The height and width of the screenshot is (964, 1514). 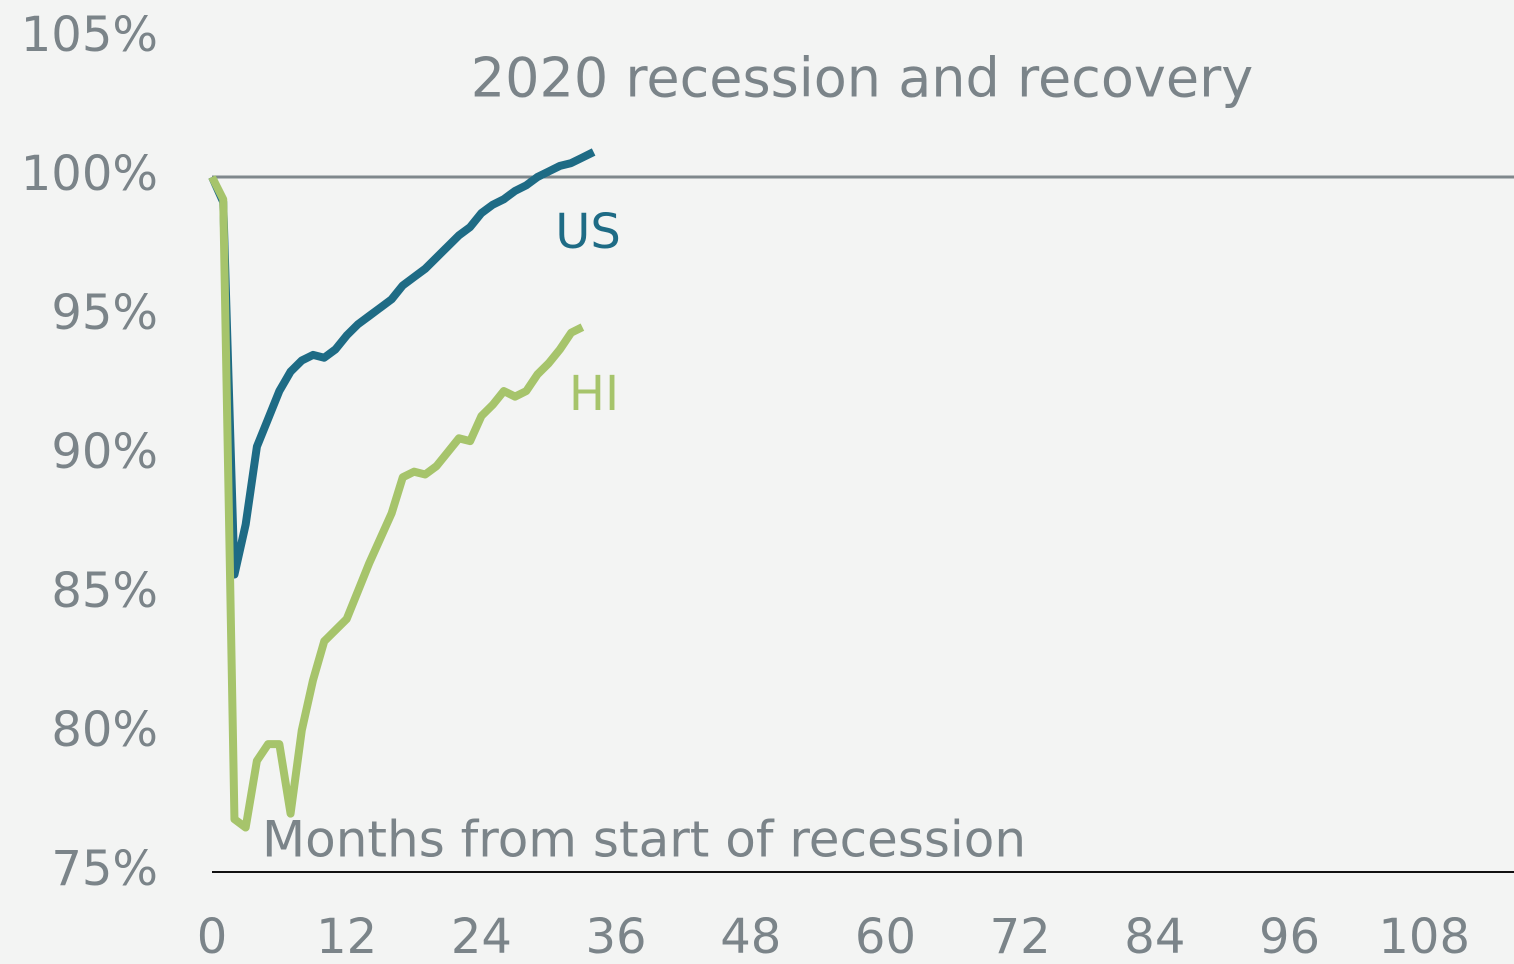 What do you see at coordinates (104, 452) in the screenshot?
I see `y-tick-label: 90%` at bounding box center [104, 452].